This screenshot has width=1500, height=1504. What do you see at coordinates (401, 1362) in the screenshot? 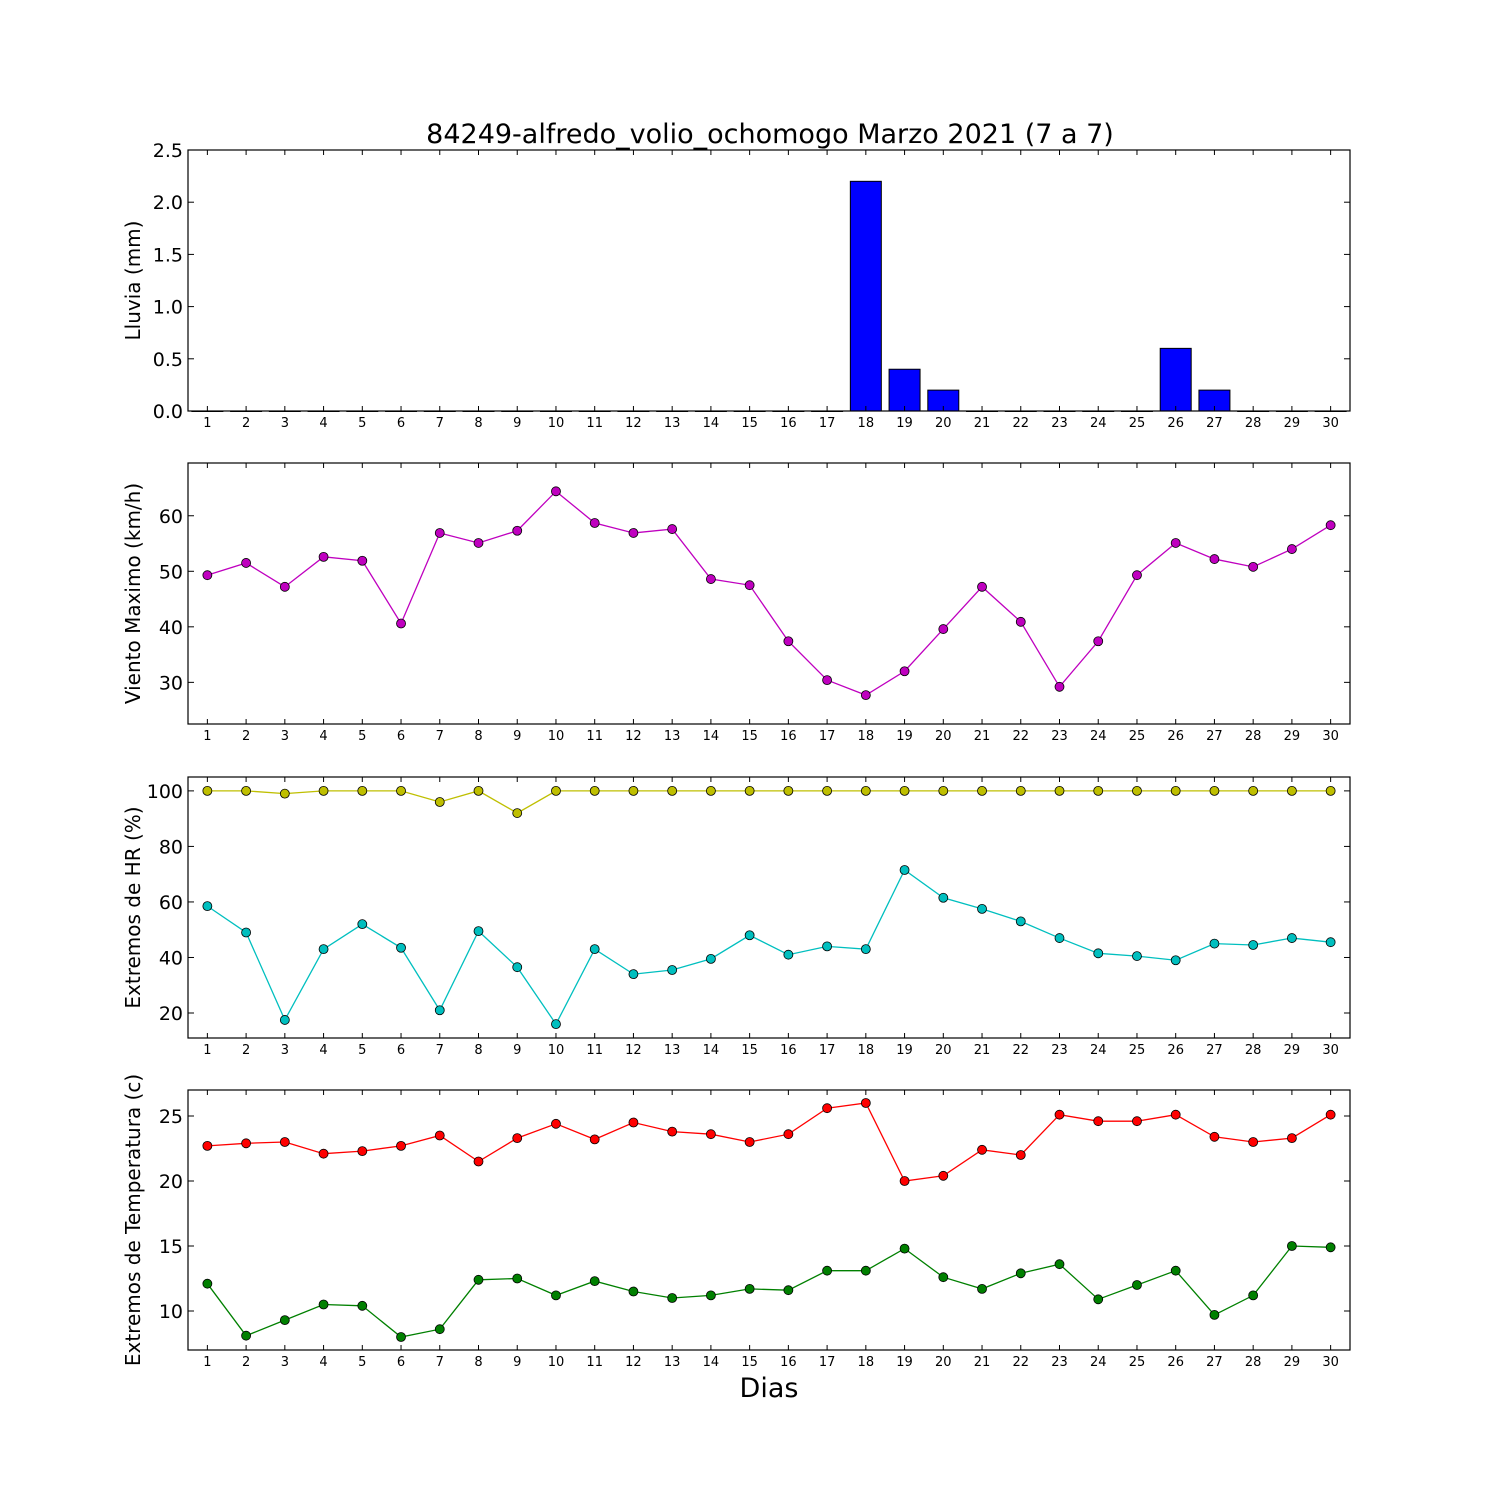
I see `x-tick-label: 6` at bounding box center [401, 1362].